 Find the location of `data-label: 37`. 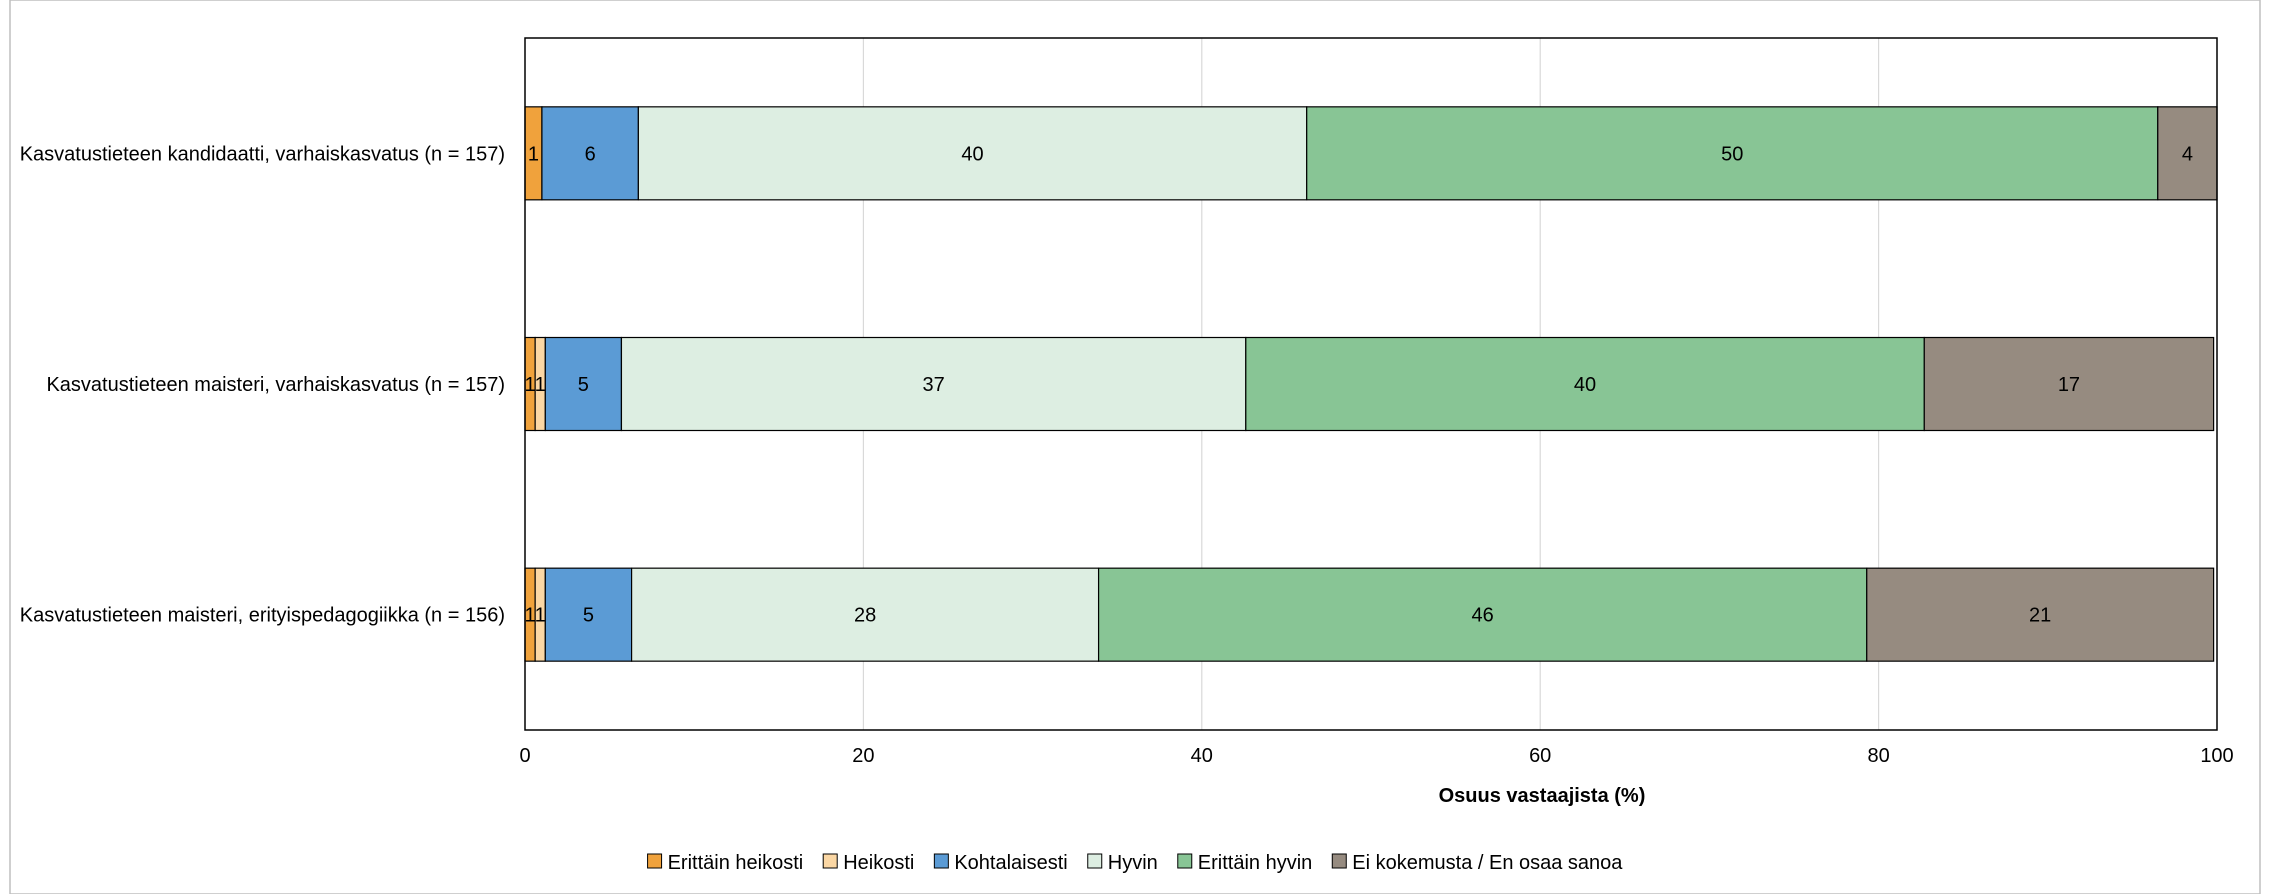

data-label: 37 is located at coordinates (933, 385).